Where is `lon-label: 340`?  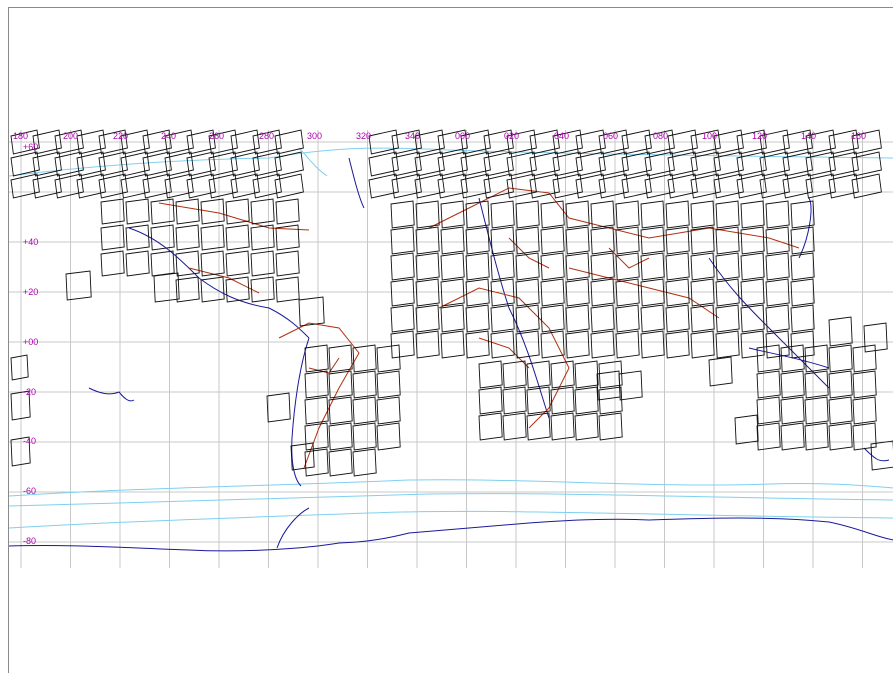
lon-label: 340 is located at coordinates (412, 136).